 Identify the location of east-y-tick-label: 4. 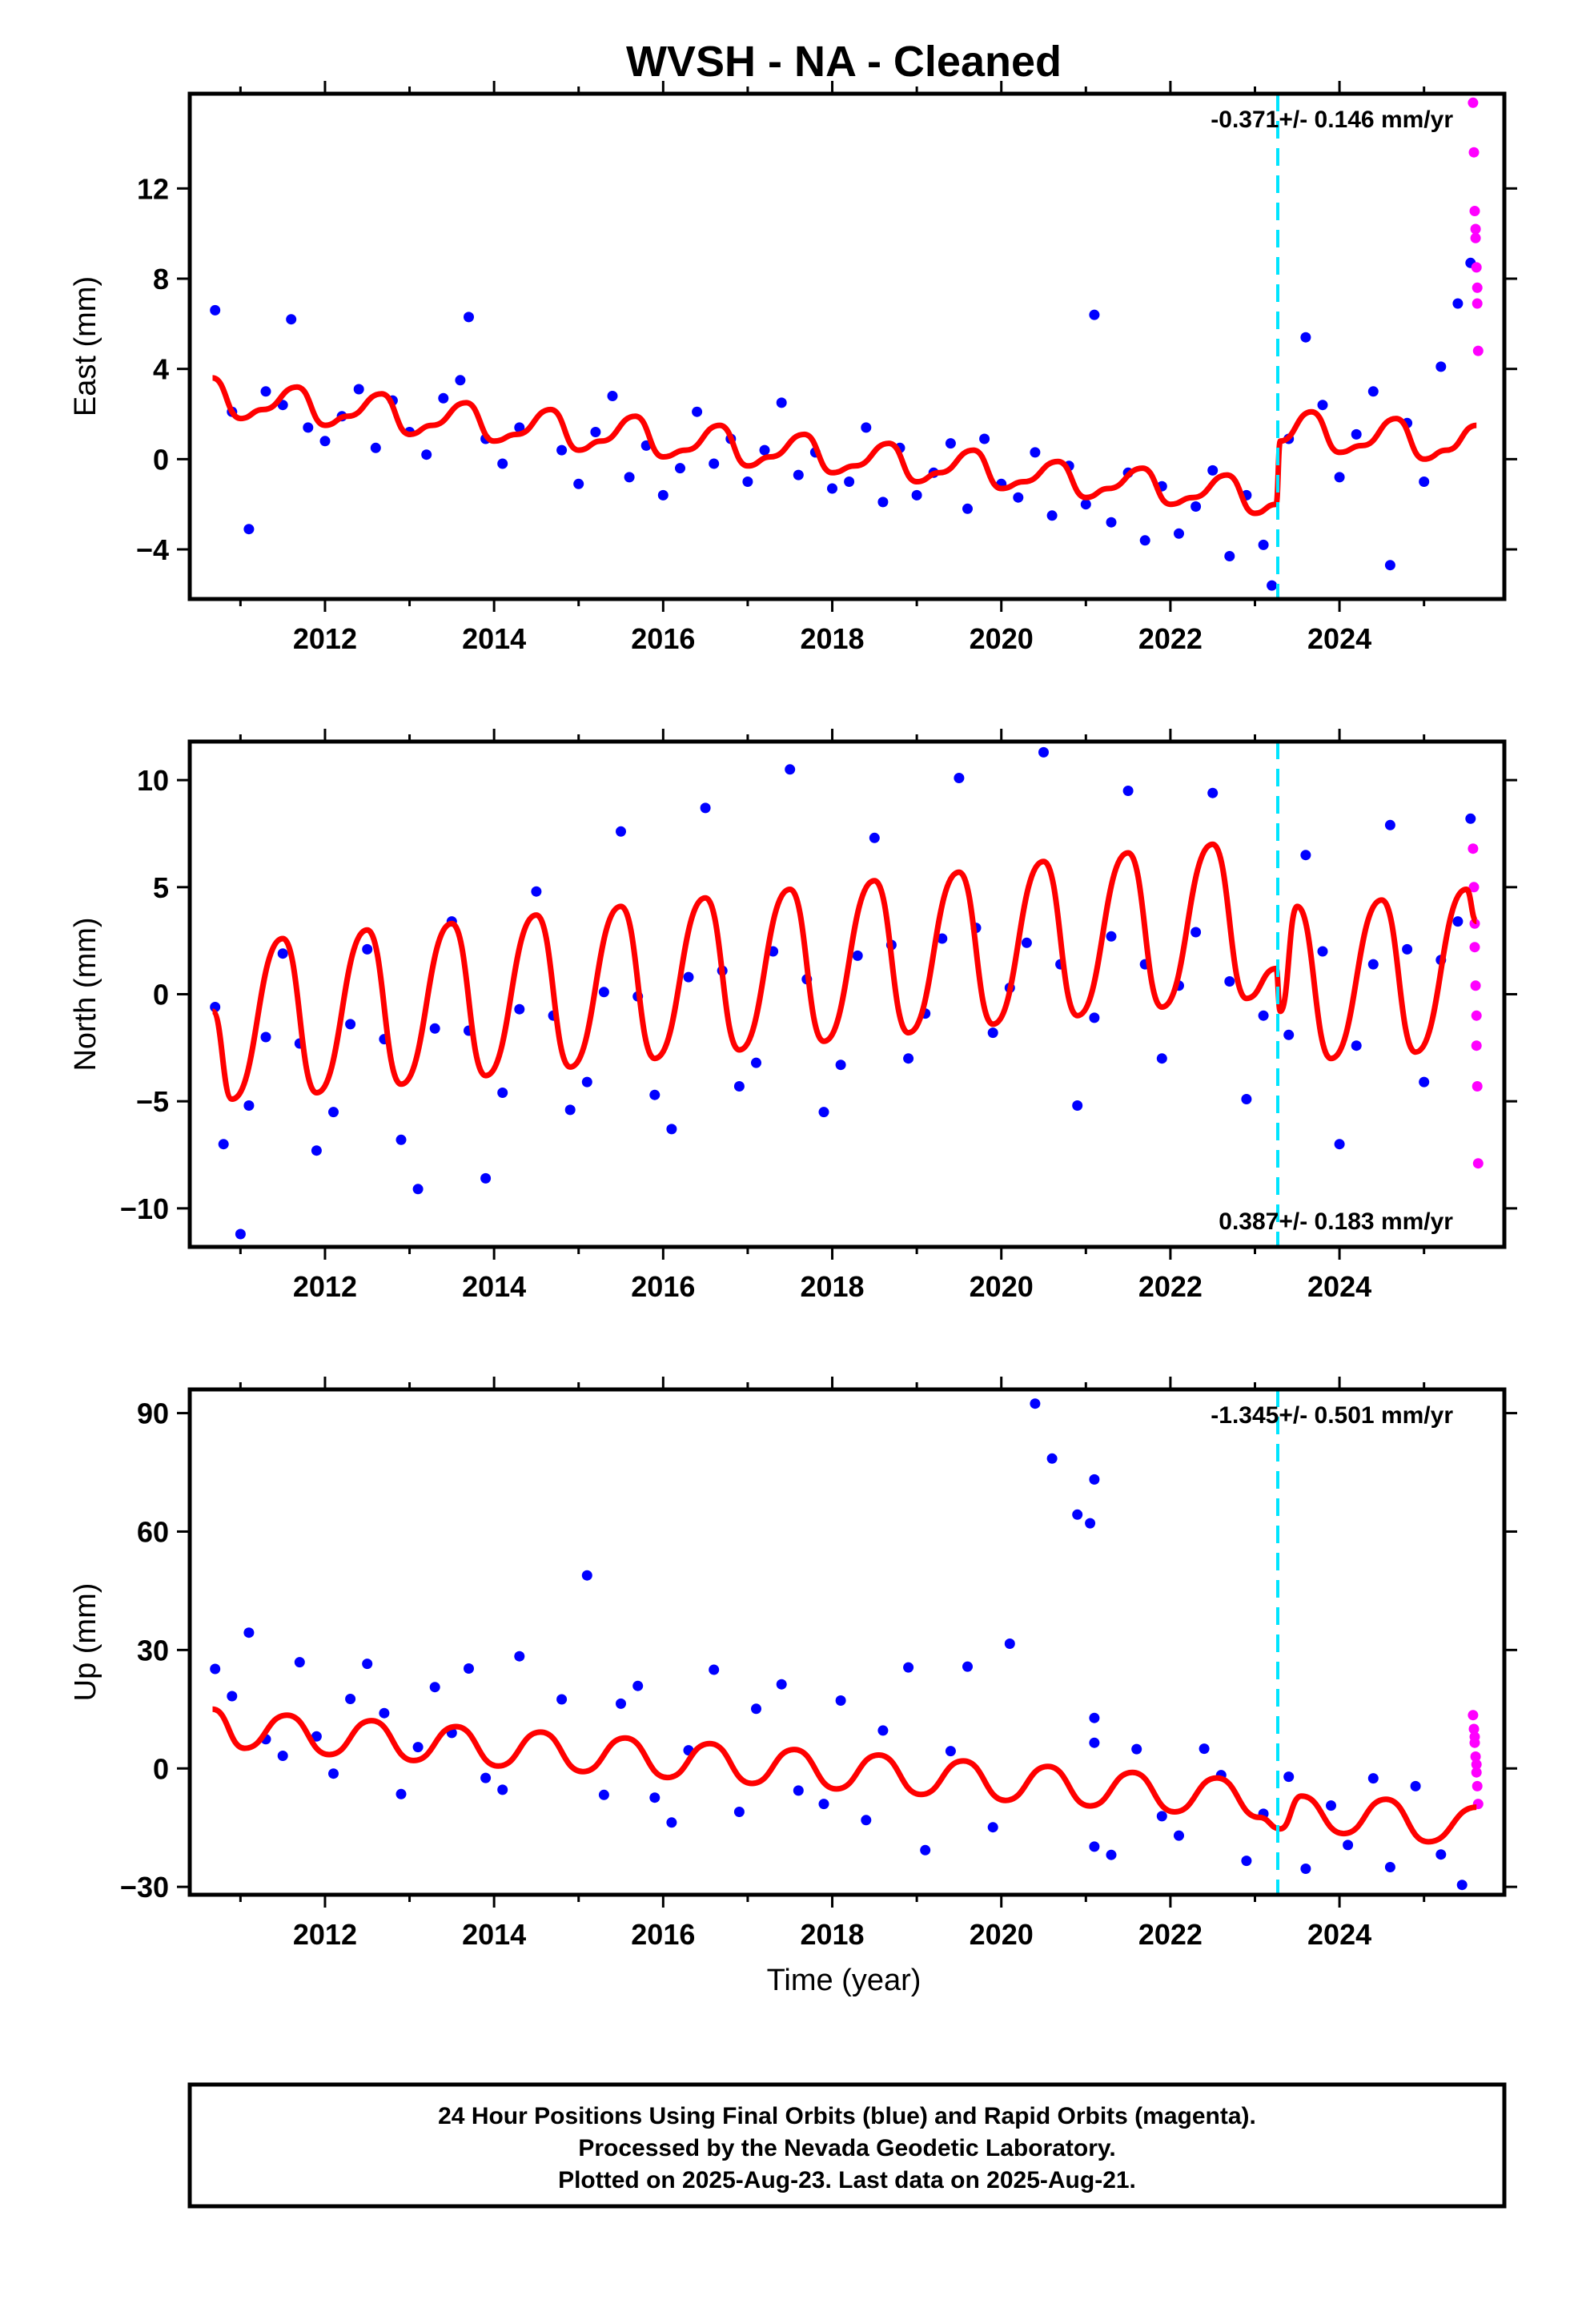
(161, 369).